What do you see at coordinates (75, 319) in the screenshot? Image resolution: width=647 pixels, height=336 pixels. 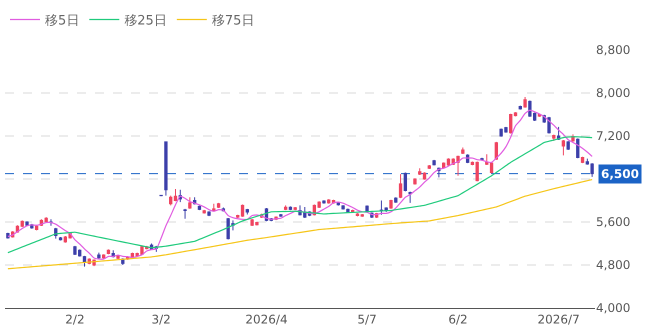 I see `x-tick-label: 2/2` at bounding box center [75, 319].